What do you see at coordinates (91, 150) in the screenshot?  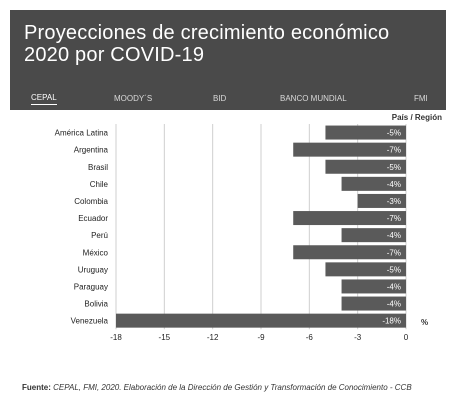 I see `category-label: Argentina` at bounding box center [91, 150].